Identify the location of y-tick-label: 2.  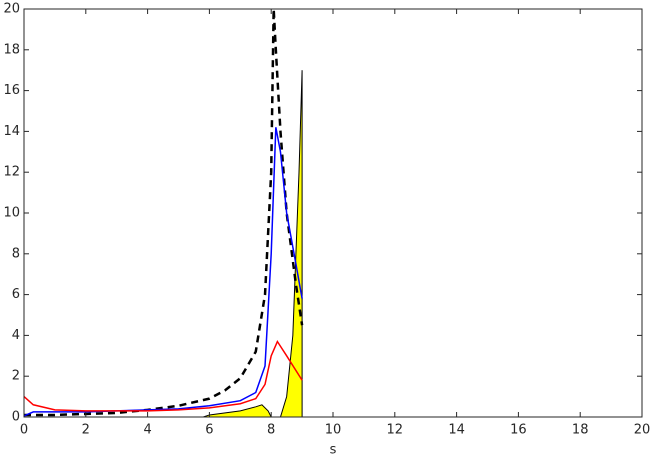
(16, 376).